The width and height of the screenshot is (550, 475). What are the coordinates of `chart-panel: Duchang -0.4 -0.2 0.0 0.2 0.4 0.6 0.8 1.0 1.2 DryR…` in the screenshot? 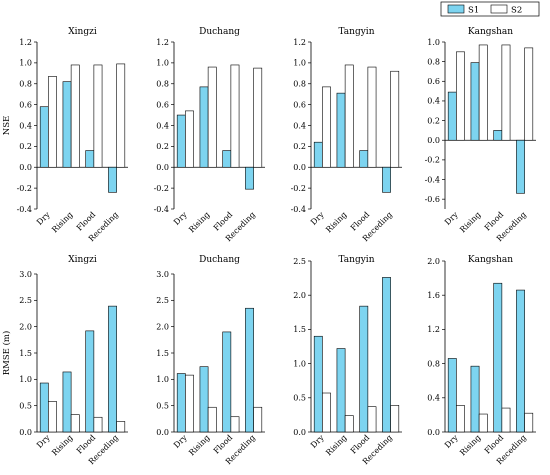 It's located at (209, 135).